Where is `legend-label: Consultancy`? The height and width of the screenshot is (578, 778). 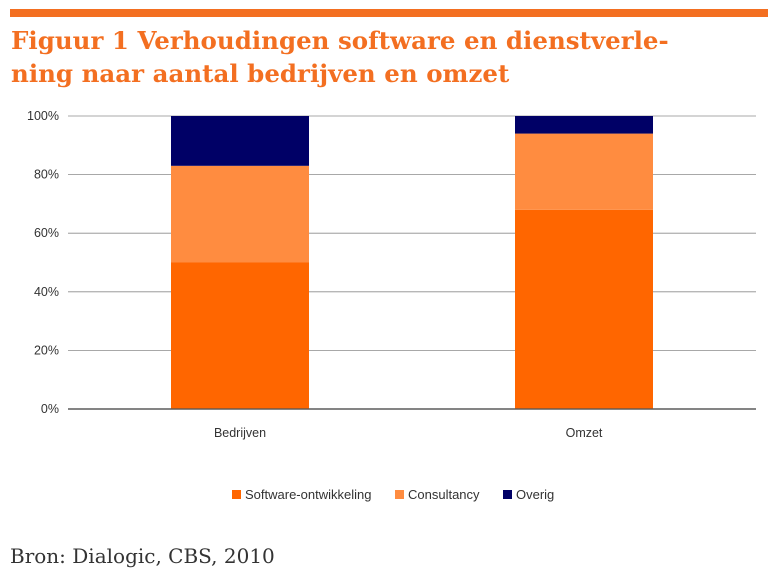 legend-label: Consultancy is located at coordinates (444, 494).